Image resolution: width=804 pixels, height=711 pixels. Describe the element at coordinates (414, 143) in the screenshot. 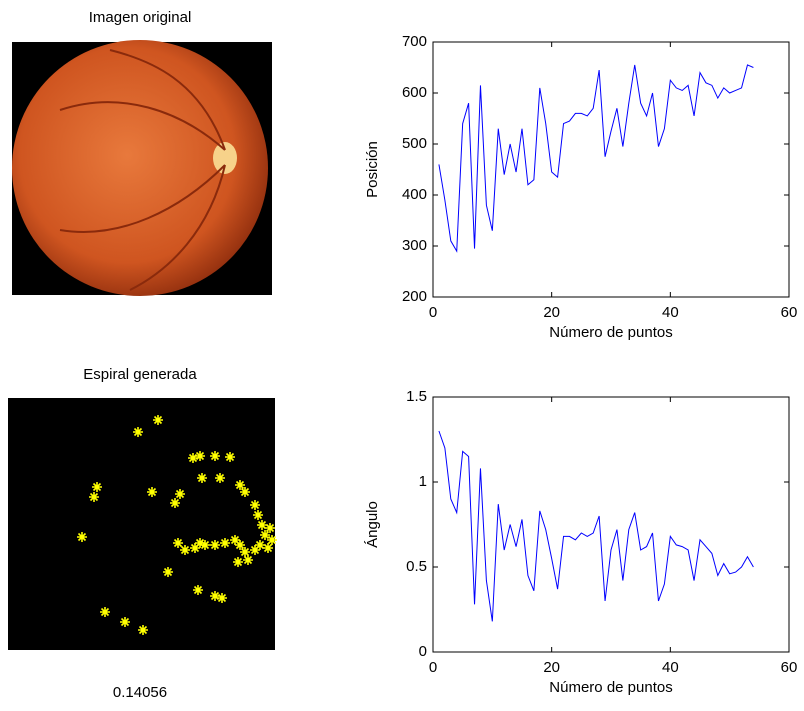

I see `y-tick-label: 500` at that location.